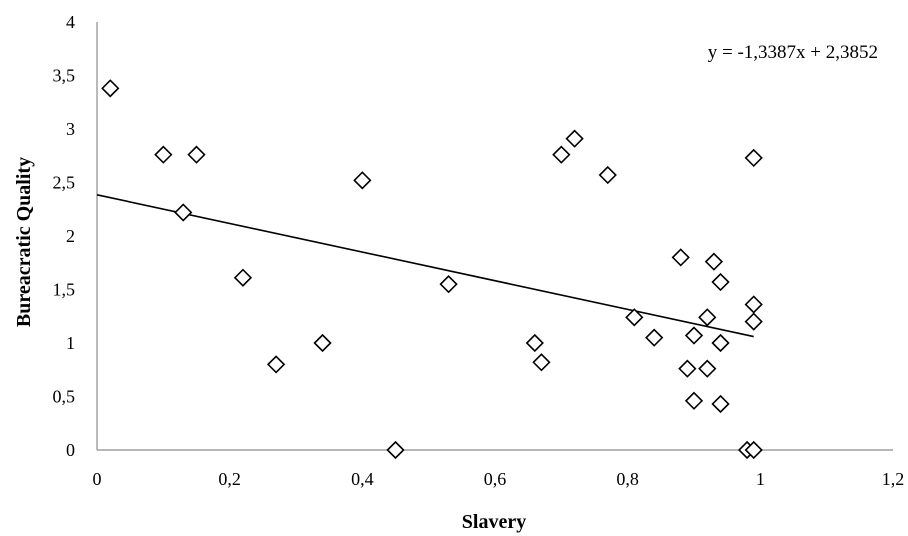 The image size is (908, 536). I want to click on x-axis-title: Slavery, so click(494, 522).